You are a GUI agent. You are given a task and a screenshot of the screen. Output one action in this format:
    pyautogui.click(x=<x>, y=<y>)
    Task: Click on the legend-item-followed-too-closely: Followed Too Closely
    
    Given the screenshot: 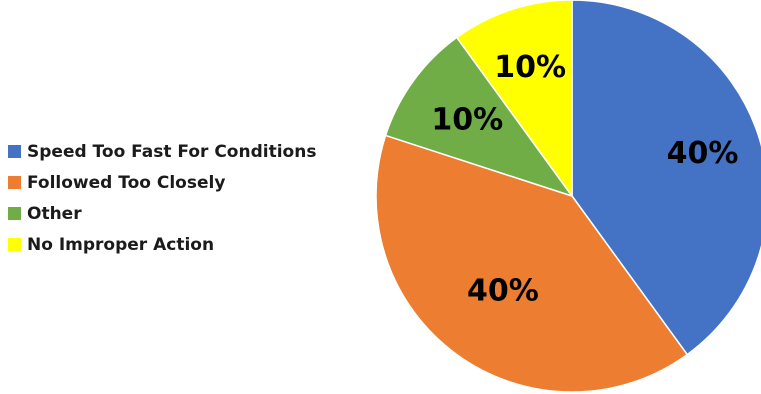 What is the action you would take?
    pyautogui.click(x=162, y=182)
    